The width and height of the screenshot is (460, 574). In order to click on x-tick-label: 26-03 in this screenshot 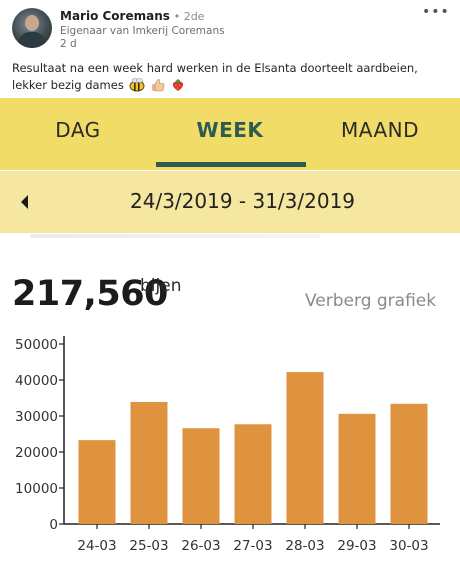, I will do `click(200, 546)`.